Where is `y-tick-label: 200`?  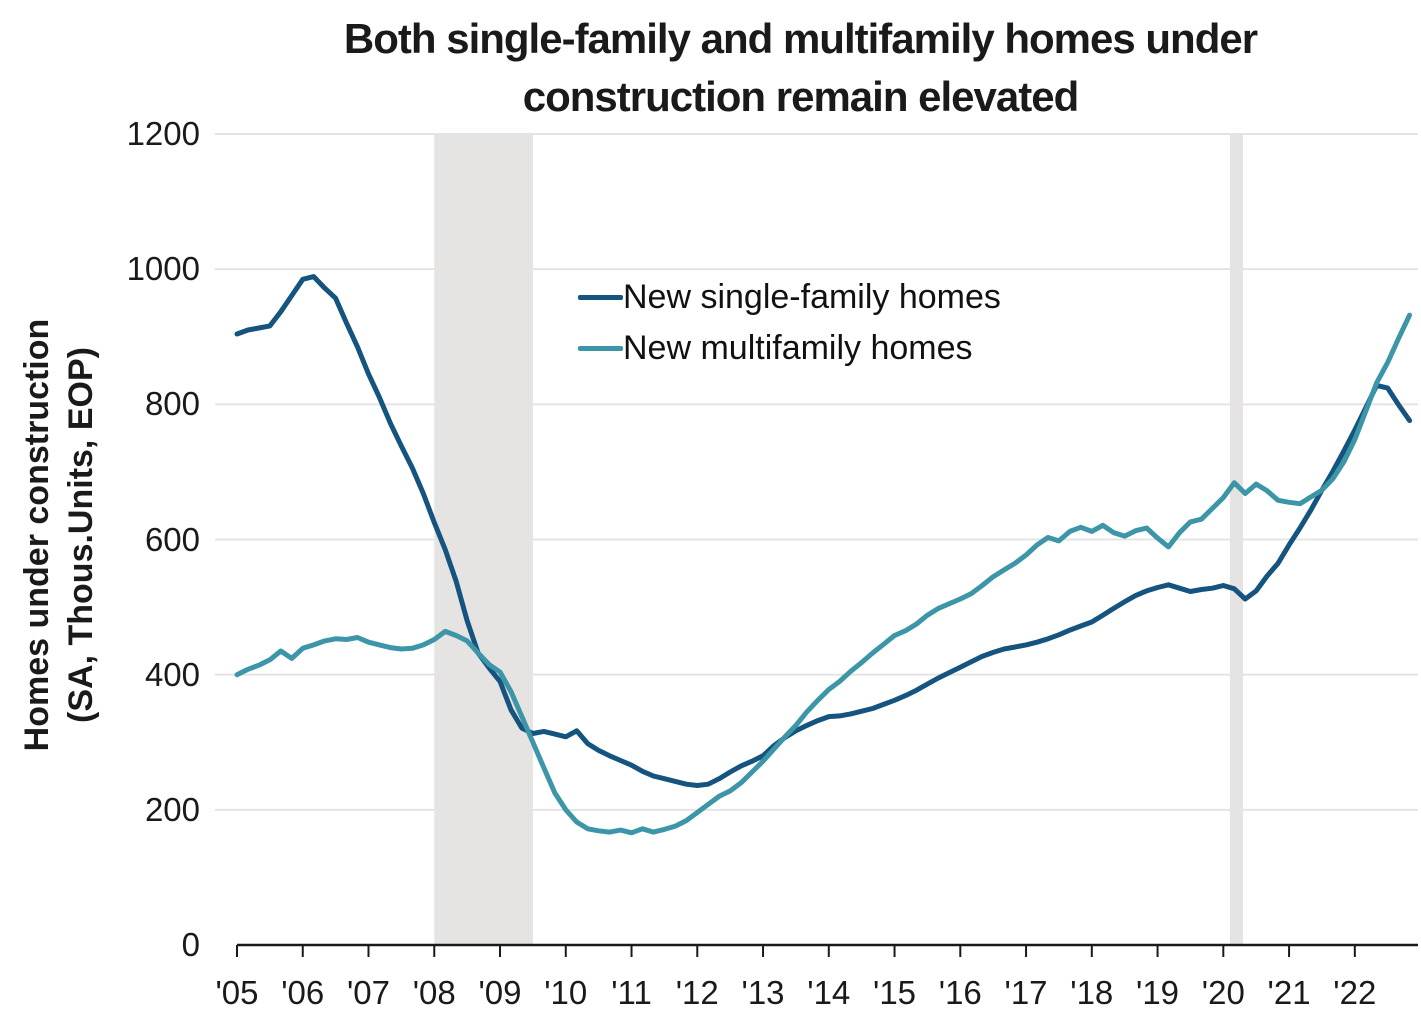 y-tick-label: 200 is located at coordinates (172, 809).